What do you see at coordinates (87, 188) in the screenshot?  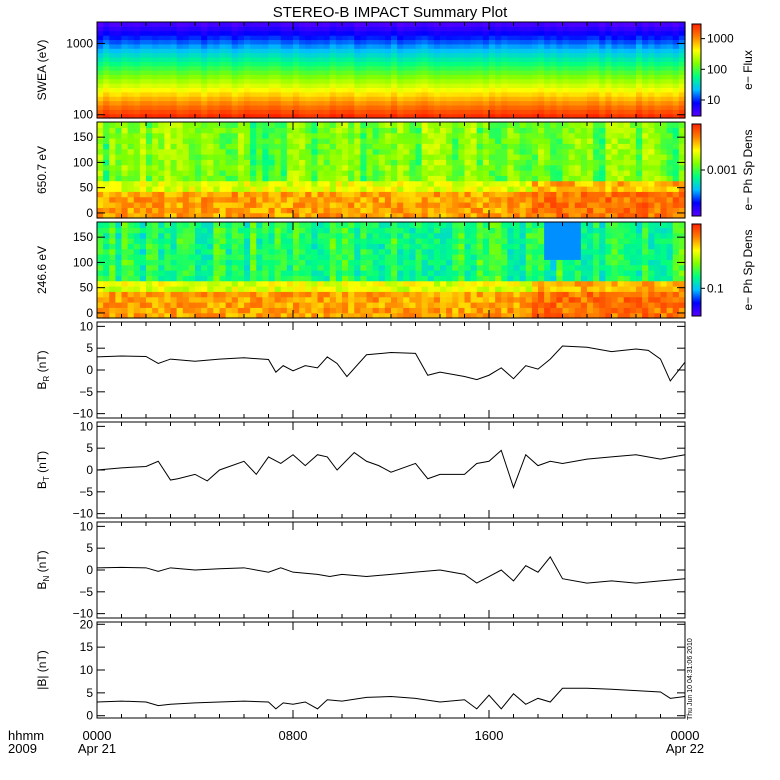 I see `y-tick-label: 50` at bounding box center [87, 188].